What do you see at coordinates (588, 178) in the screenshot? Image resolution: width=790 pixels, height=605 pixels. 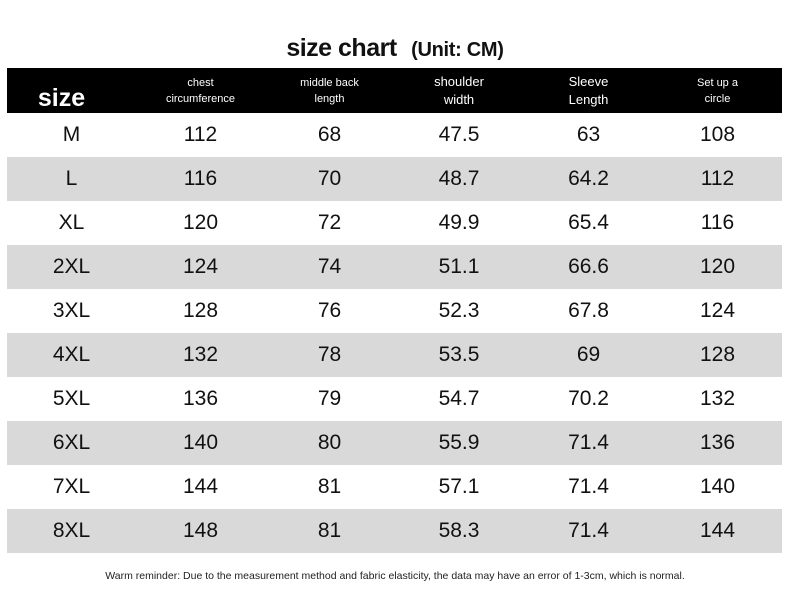 I see `sleeve-cell: 64.2` at bounding box center [588, 178].